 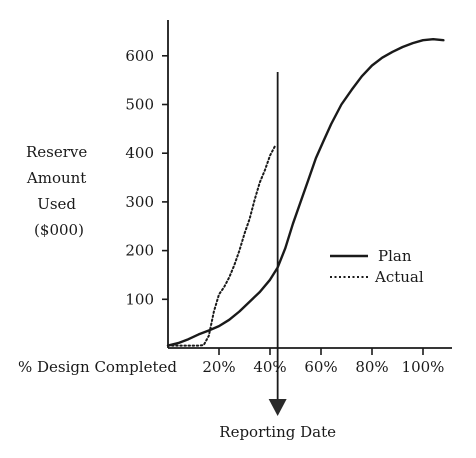 What do you see at coordinates (277, 432) in the screenshot?
I see `reporting-date-label: Reporting Date` at bounding box center [277, 432].